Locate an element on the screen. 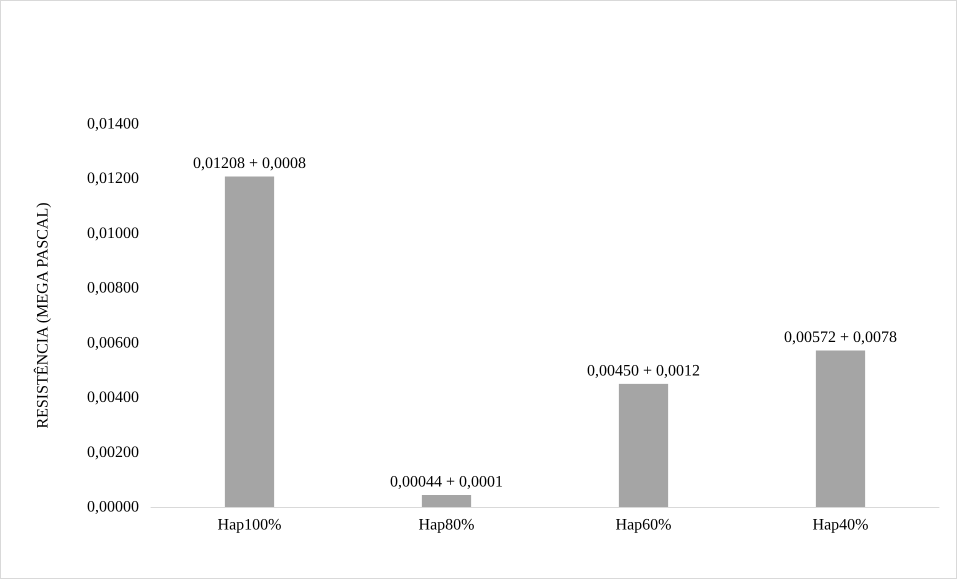 The width and height of the screenshot is (957, 579). y-tick-label: 0,00600 is located at coordinates (113, 343).